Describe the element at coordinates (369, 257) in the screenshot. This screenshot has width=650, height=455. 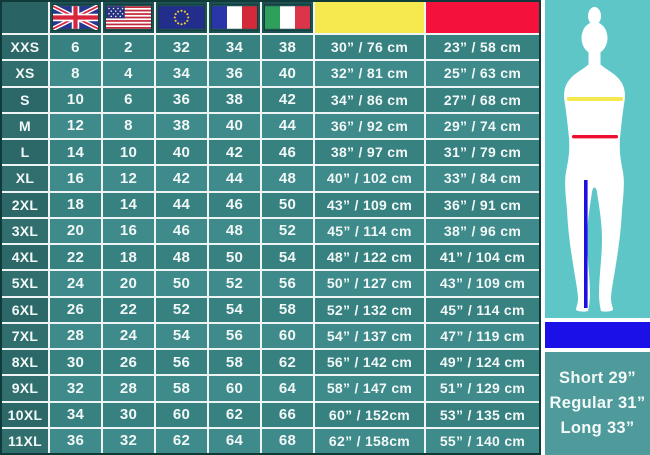
I see `chest-value-cell: 48” / 122 cm` at that location.